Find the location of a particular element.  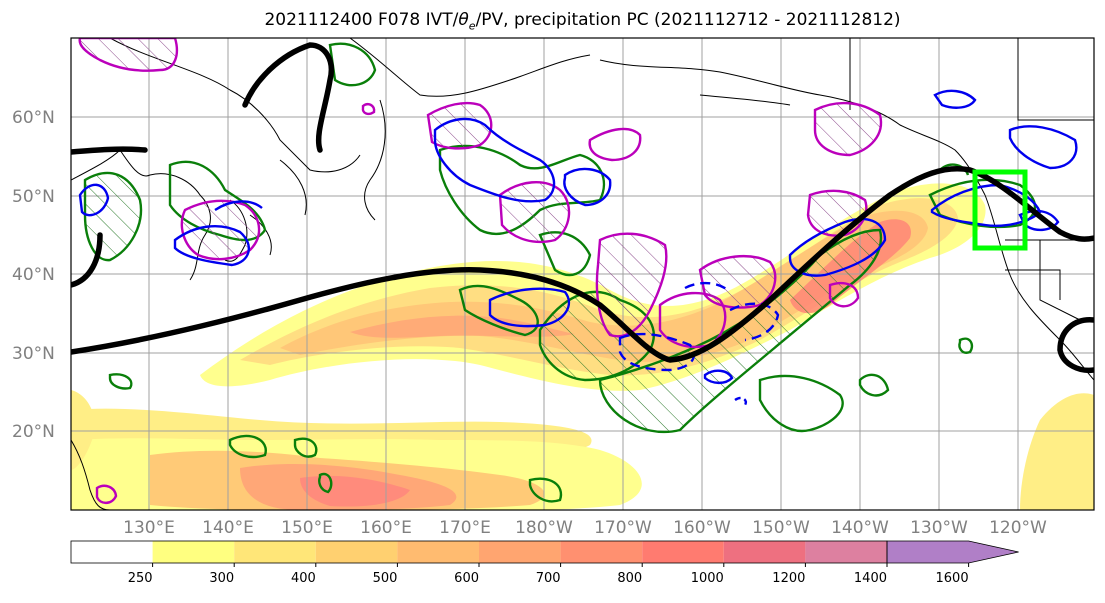

colorbar-labels: 250 300 400 500 600 700 800 1000 1200 1400 1600 is located at coordinates (549, 574).